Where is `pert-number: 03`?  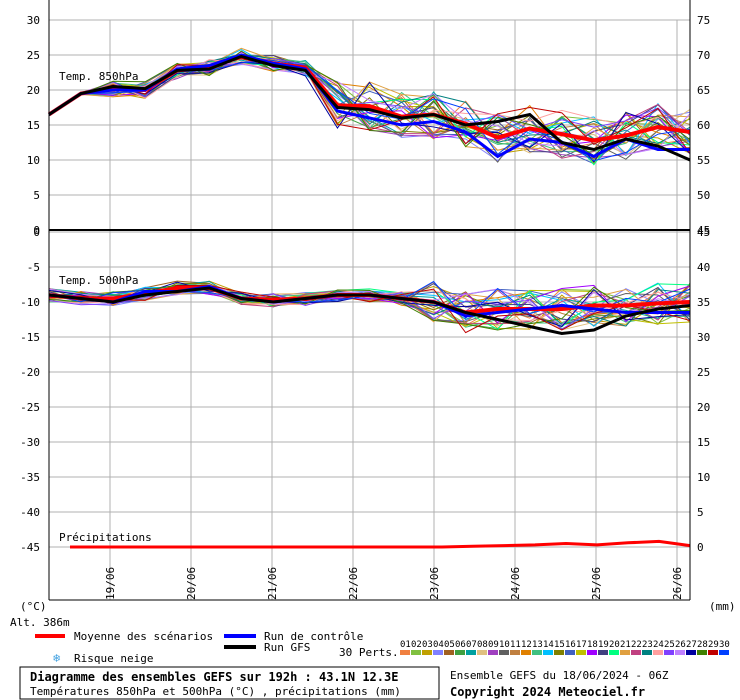 pert-number: 03 is located at coordinates (427, 645).